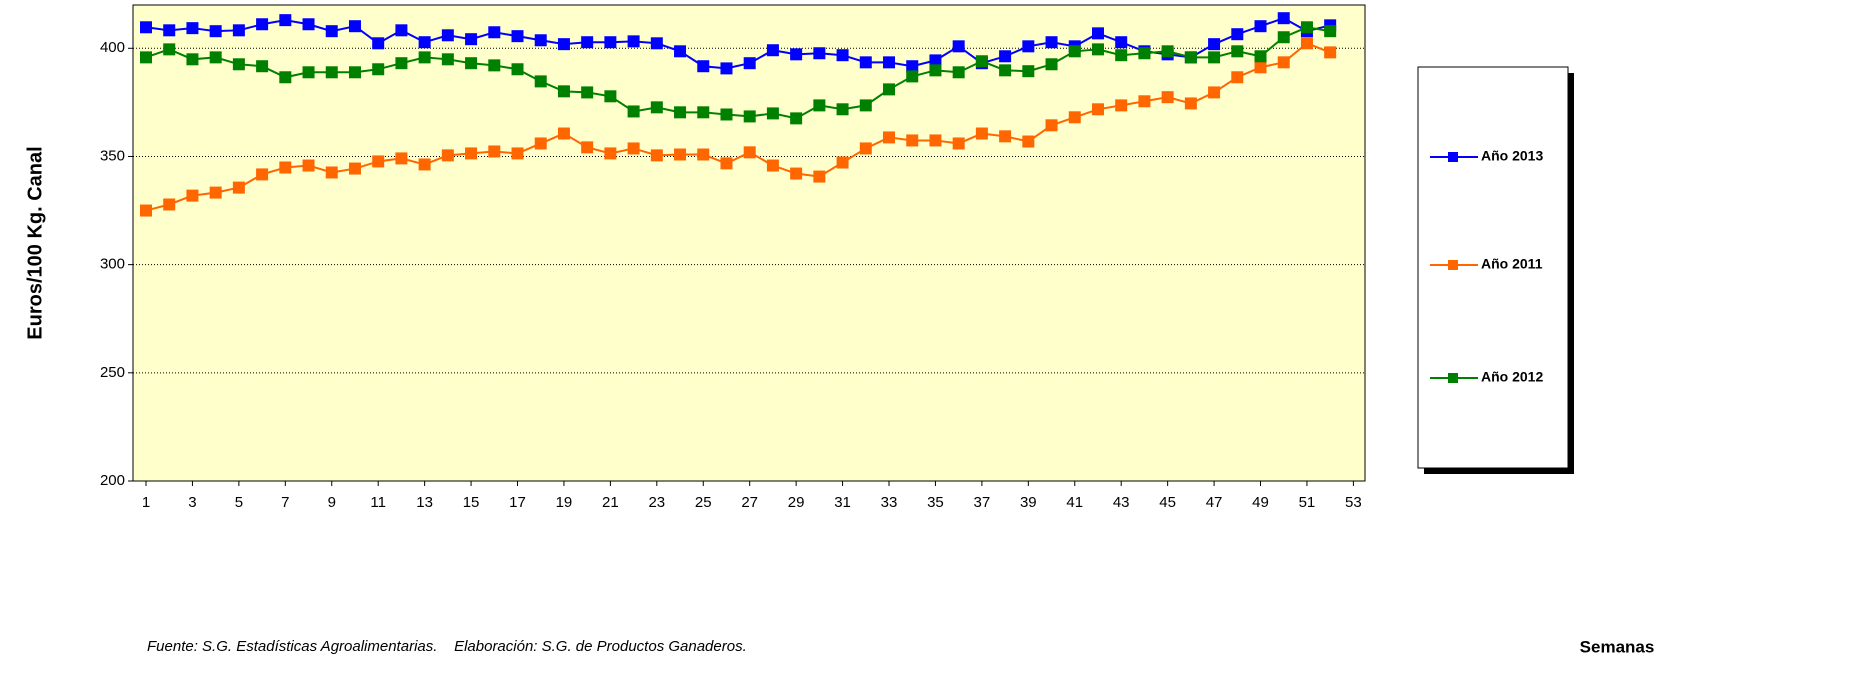 This screenshot has width=1854, height=679. What do you see at coordinates (239, 502) in the screenshot?
I see `x-tick-label: 5` at bounding box center [239, 502].